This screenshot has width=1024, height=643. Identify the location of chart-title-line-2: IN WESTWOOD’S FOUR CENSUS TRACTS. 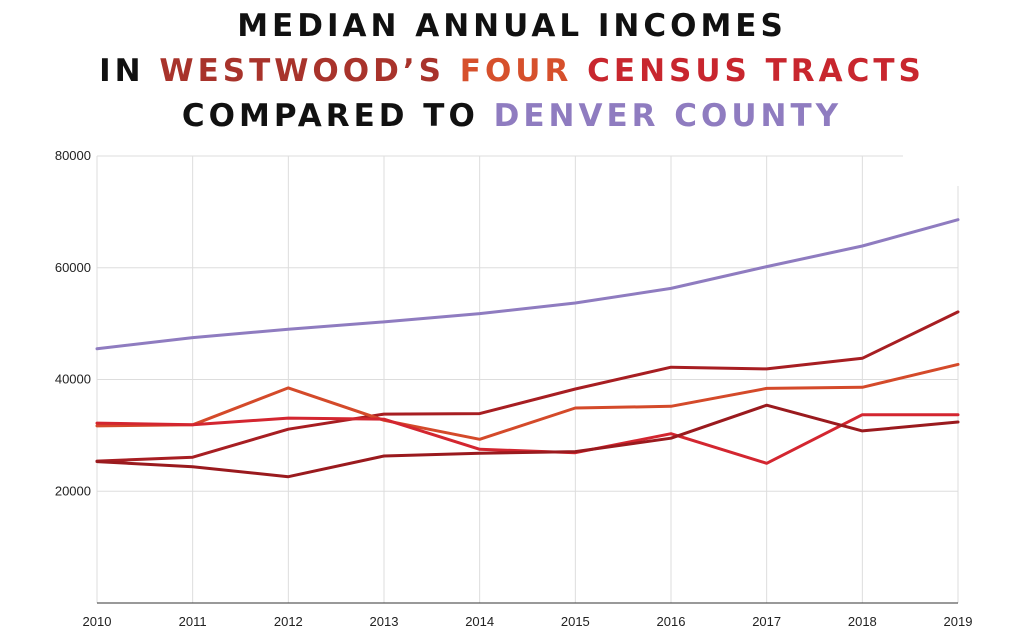
(512, 71).